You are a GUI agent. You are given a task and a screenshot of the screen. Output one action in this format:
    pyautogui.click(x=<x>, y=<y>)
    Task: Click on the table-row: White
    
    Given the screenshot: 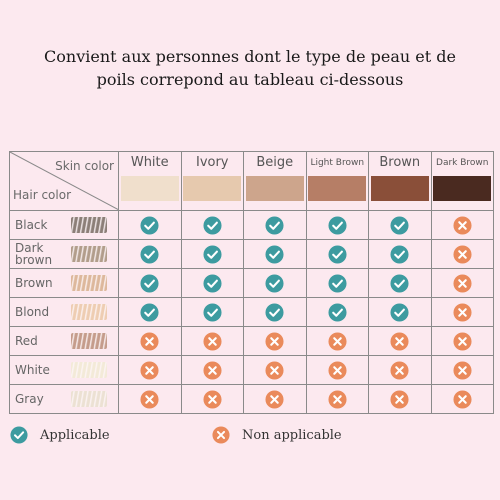 What is the action you would take?
    pyautogui.click(x=251, y=370)
    